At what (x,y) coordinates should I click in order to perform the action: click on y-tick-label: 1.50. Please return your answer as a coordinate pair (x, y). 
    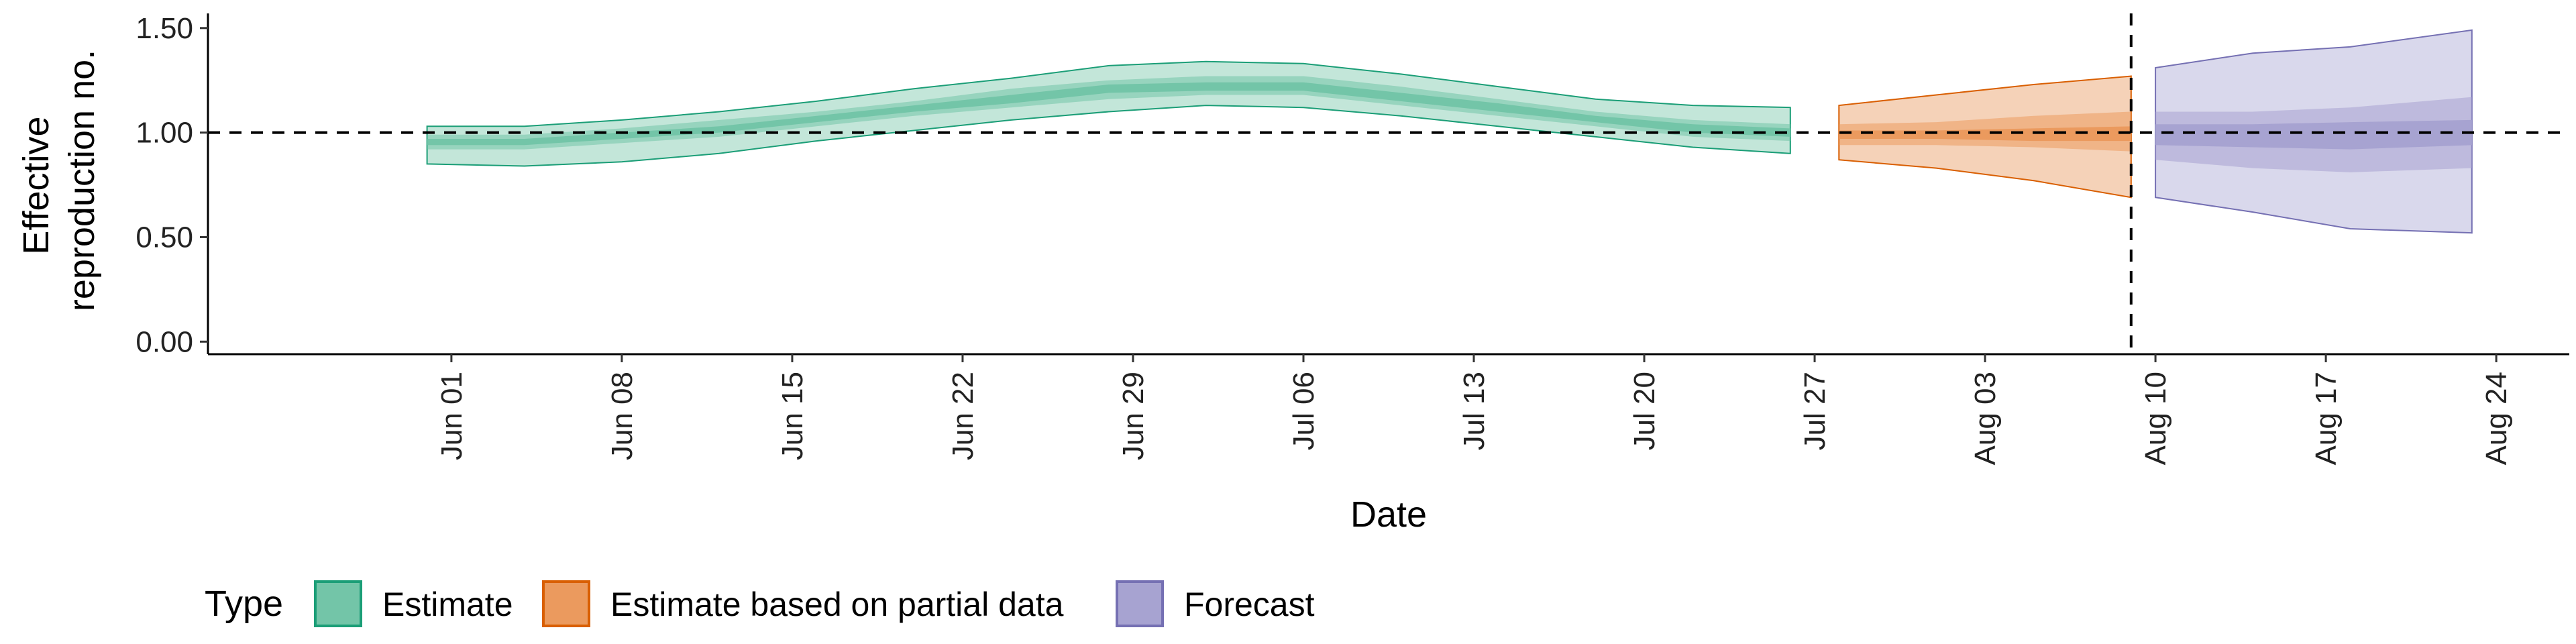
    Looking at the image, I should click on (164, 28).